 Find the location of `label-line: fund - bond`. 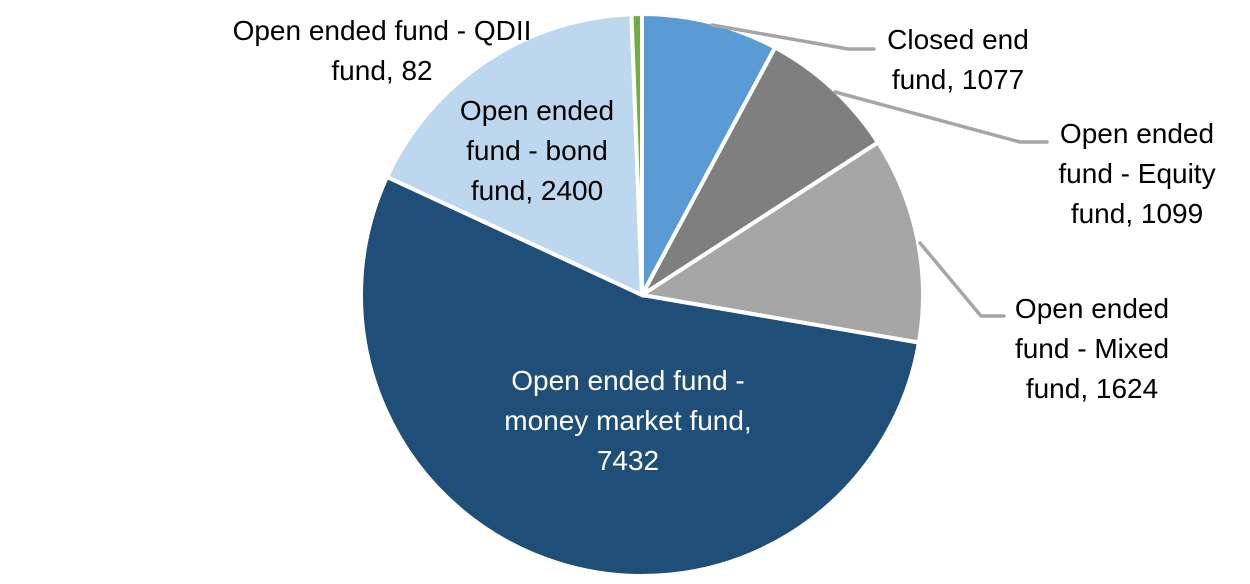

label-line: fund - bond is located at coordinates (537, 150).